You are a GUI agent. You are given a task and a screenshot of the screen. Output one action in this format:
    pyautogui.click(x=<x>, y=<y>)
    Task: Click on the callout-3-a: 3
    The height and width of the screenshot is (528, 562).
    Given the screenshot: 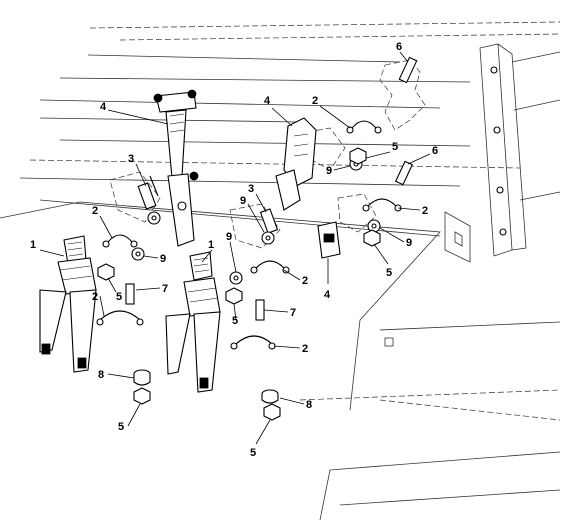 What is the action you would take?
    pyautogui.click(x=131, y=159)
    